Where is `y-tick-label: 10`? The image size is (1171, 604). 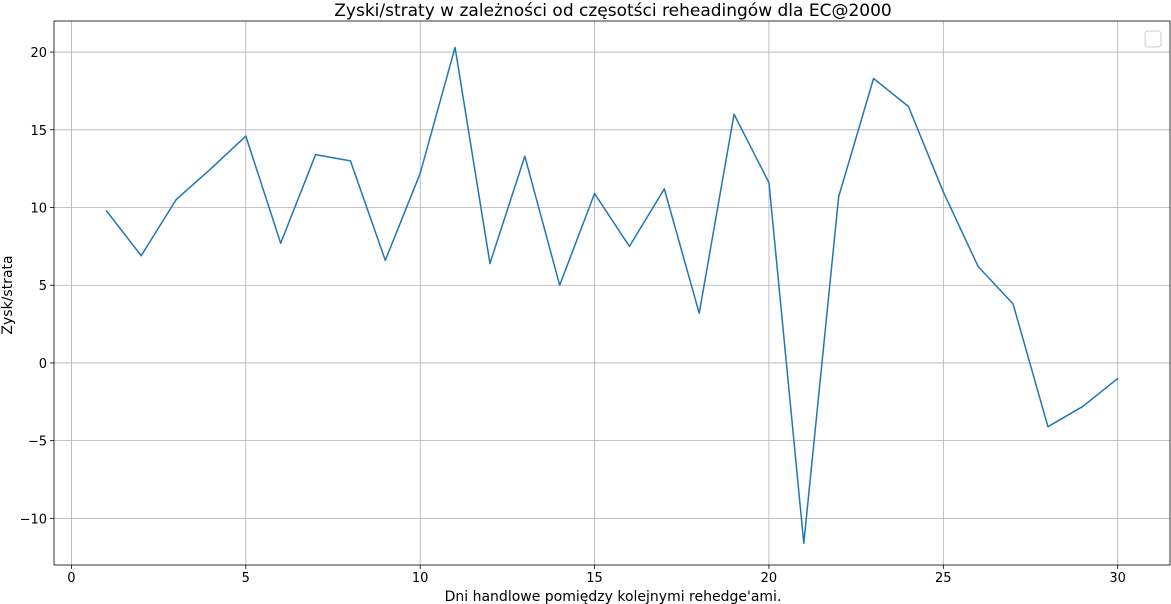
y-tick-label: 10 is located at coordinates (38, 209).